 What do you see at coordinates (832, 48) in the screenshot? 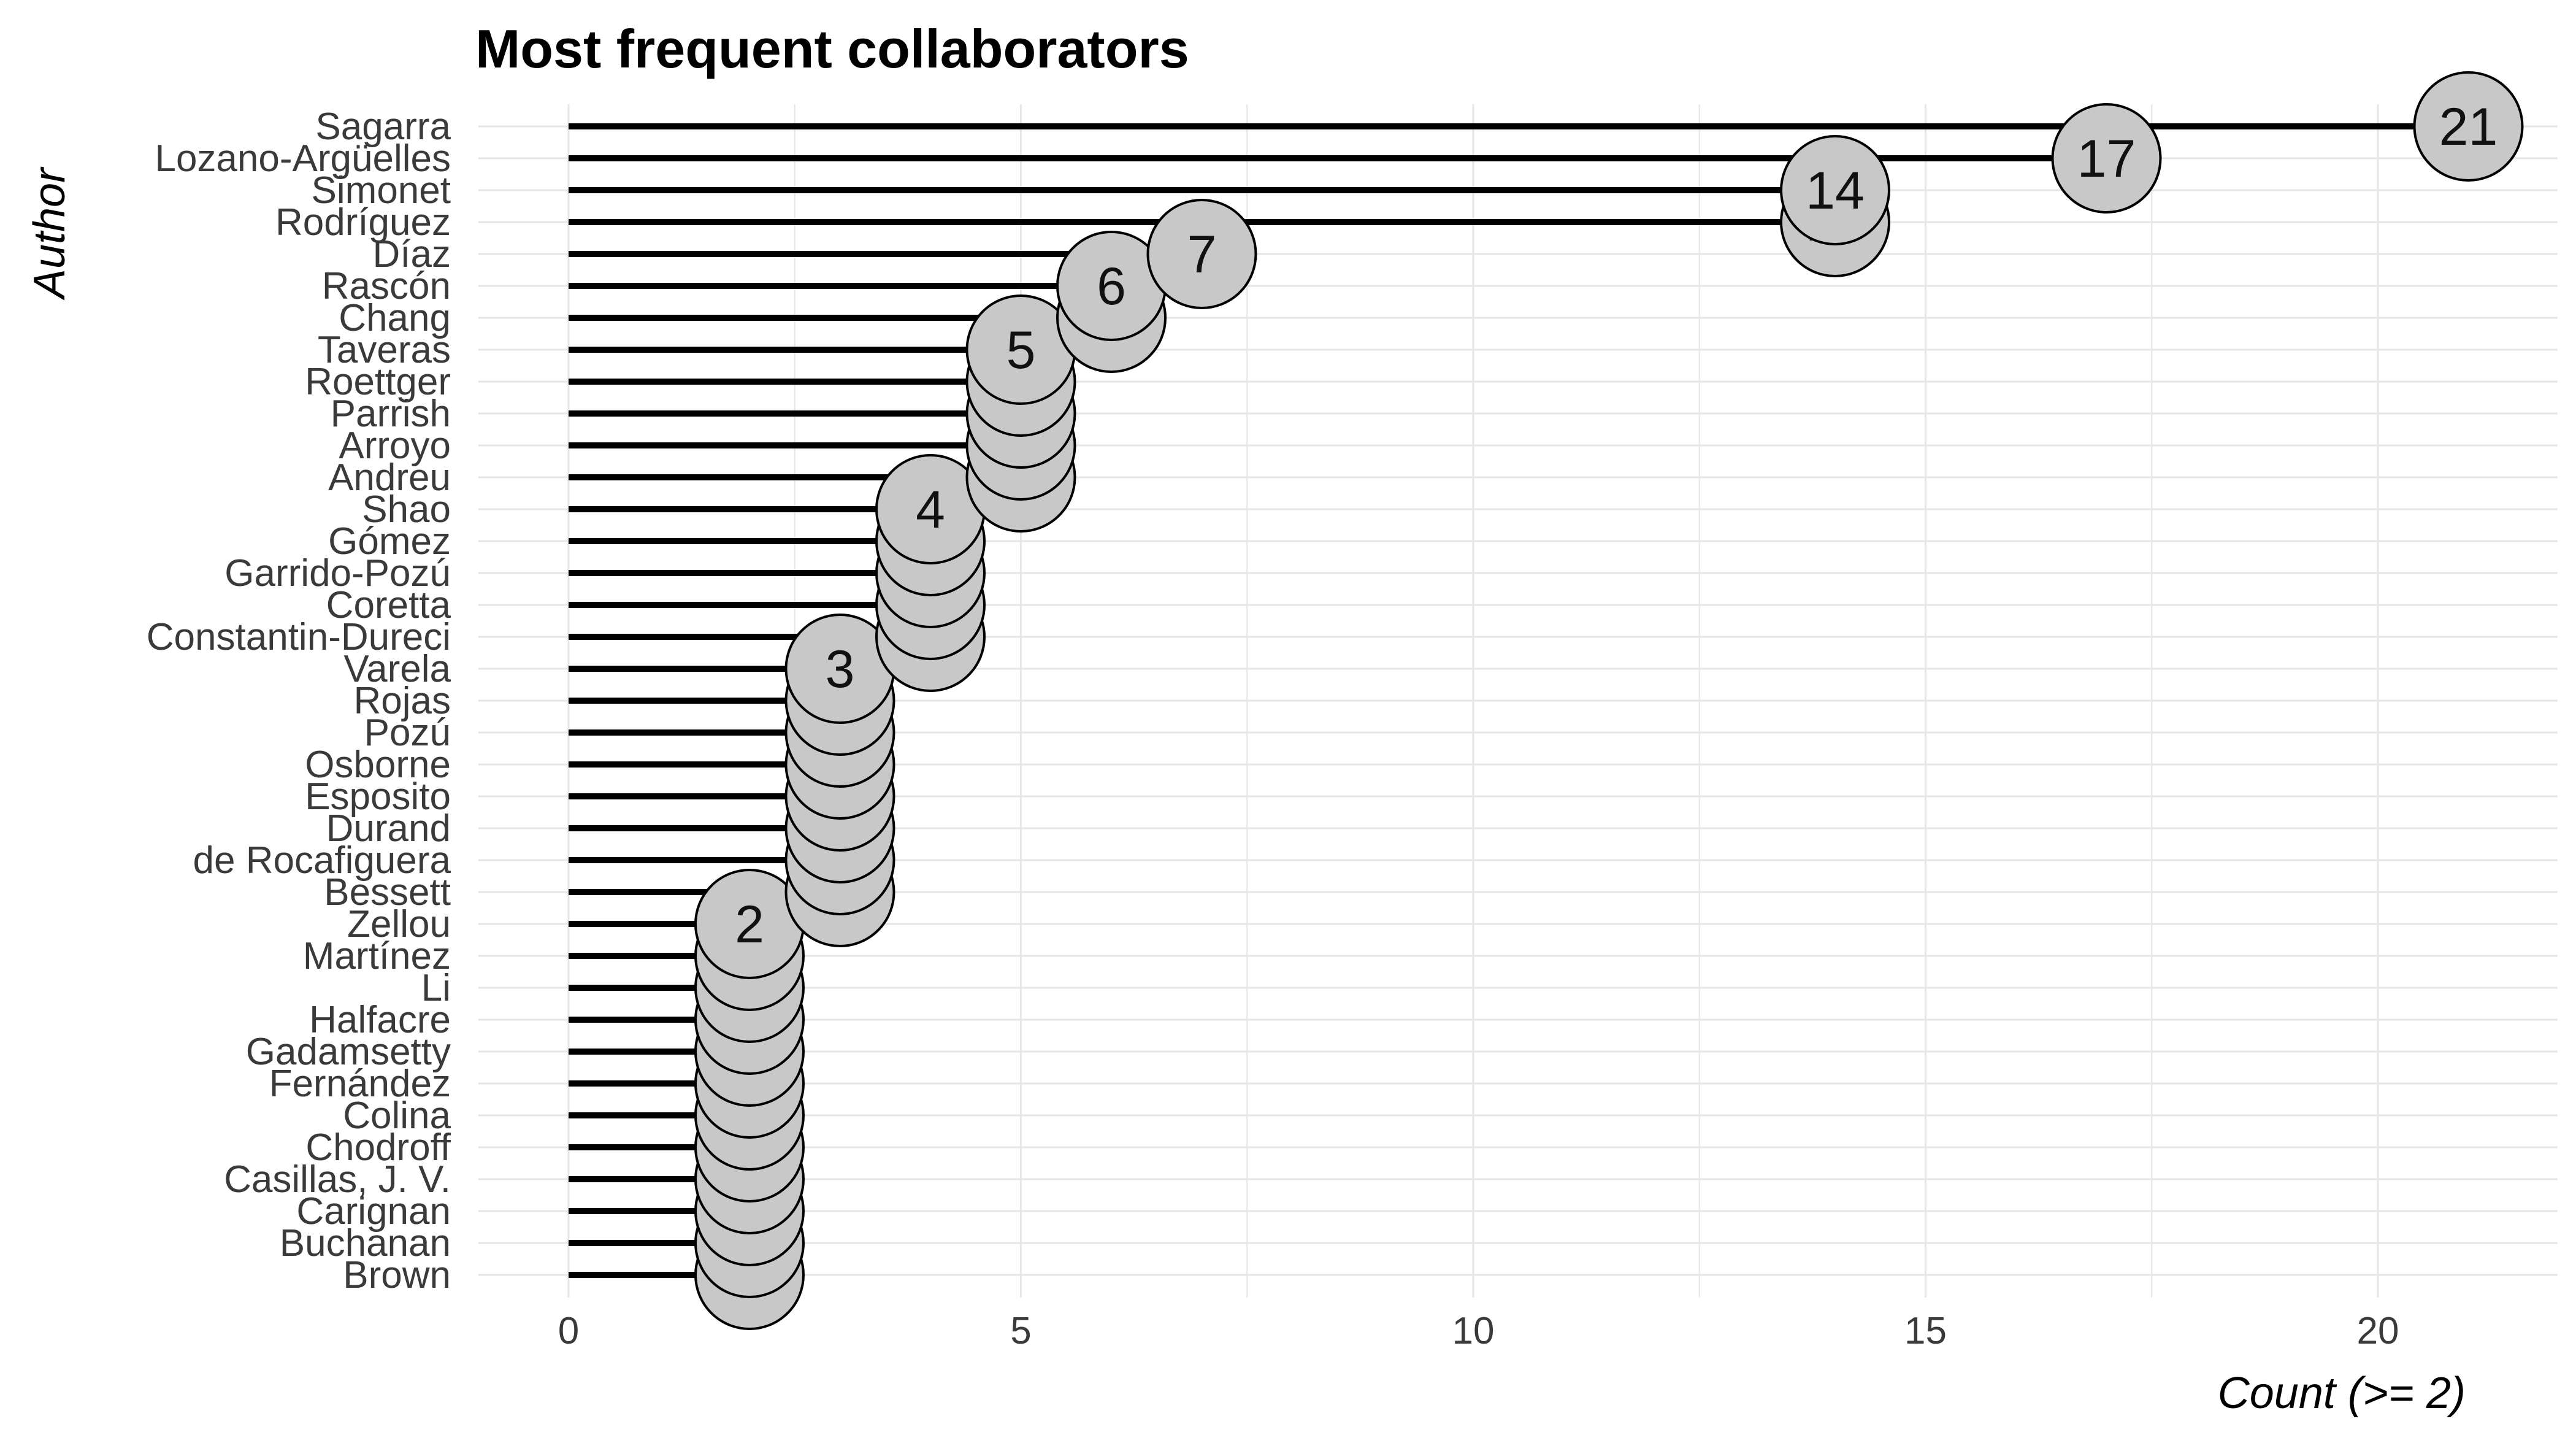
I see `chart-title: Most frequent collaborators` at bounding box center [832, 48].